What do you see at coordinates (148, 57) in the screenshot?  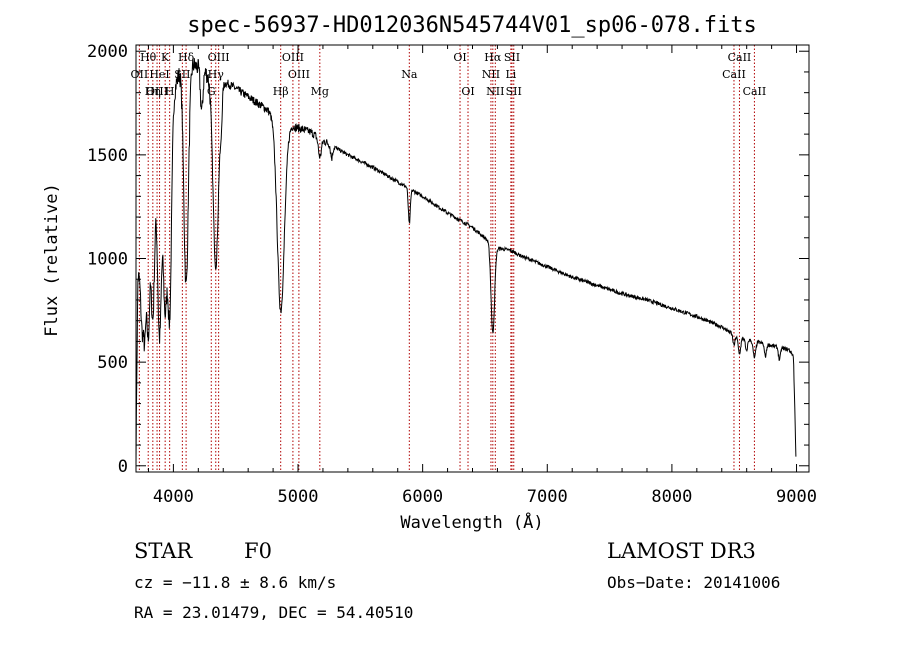 I see `spectral-line-label: Hθ` at bounding box center [148, 57].